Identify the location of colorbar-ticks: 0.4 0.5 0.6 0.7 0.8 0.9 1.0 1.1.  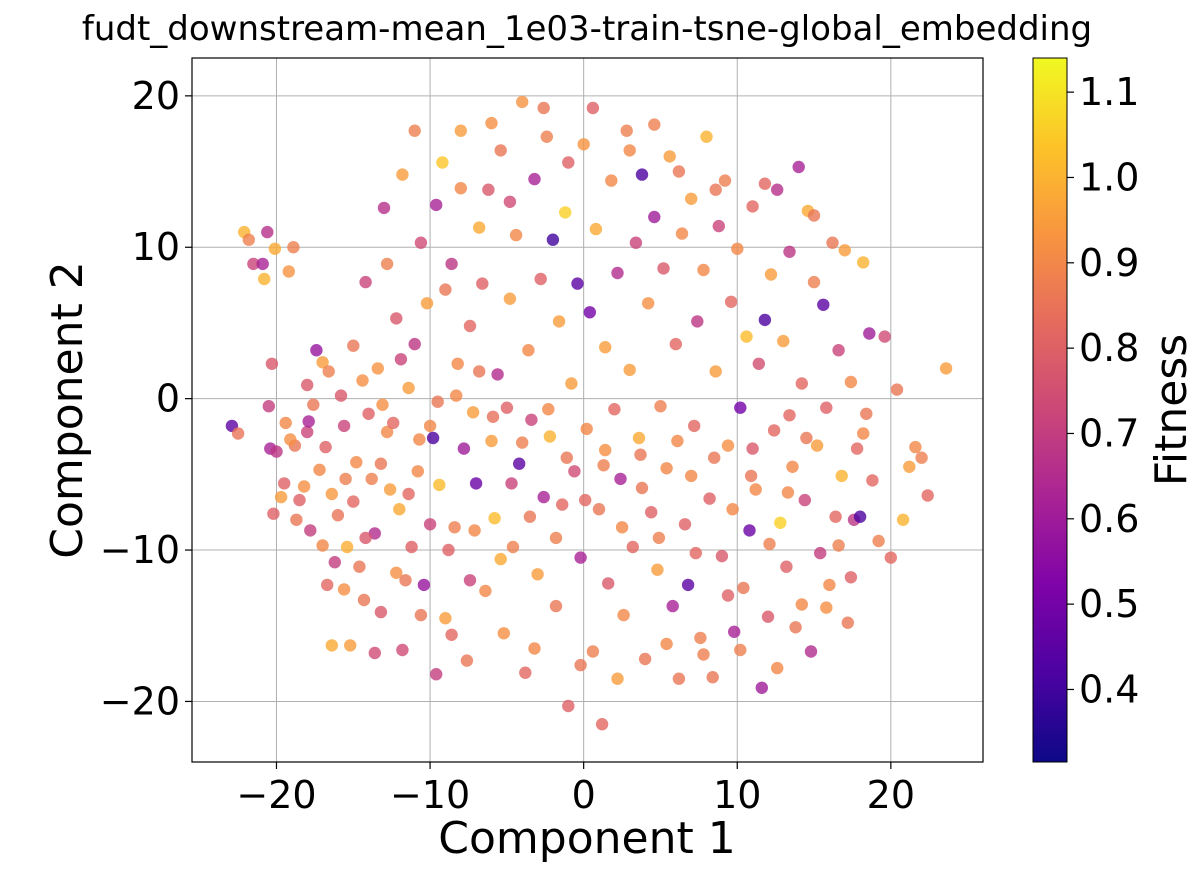
(1103, 390).